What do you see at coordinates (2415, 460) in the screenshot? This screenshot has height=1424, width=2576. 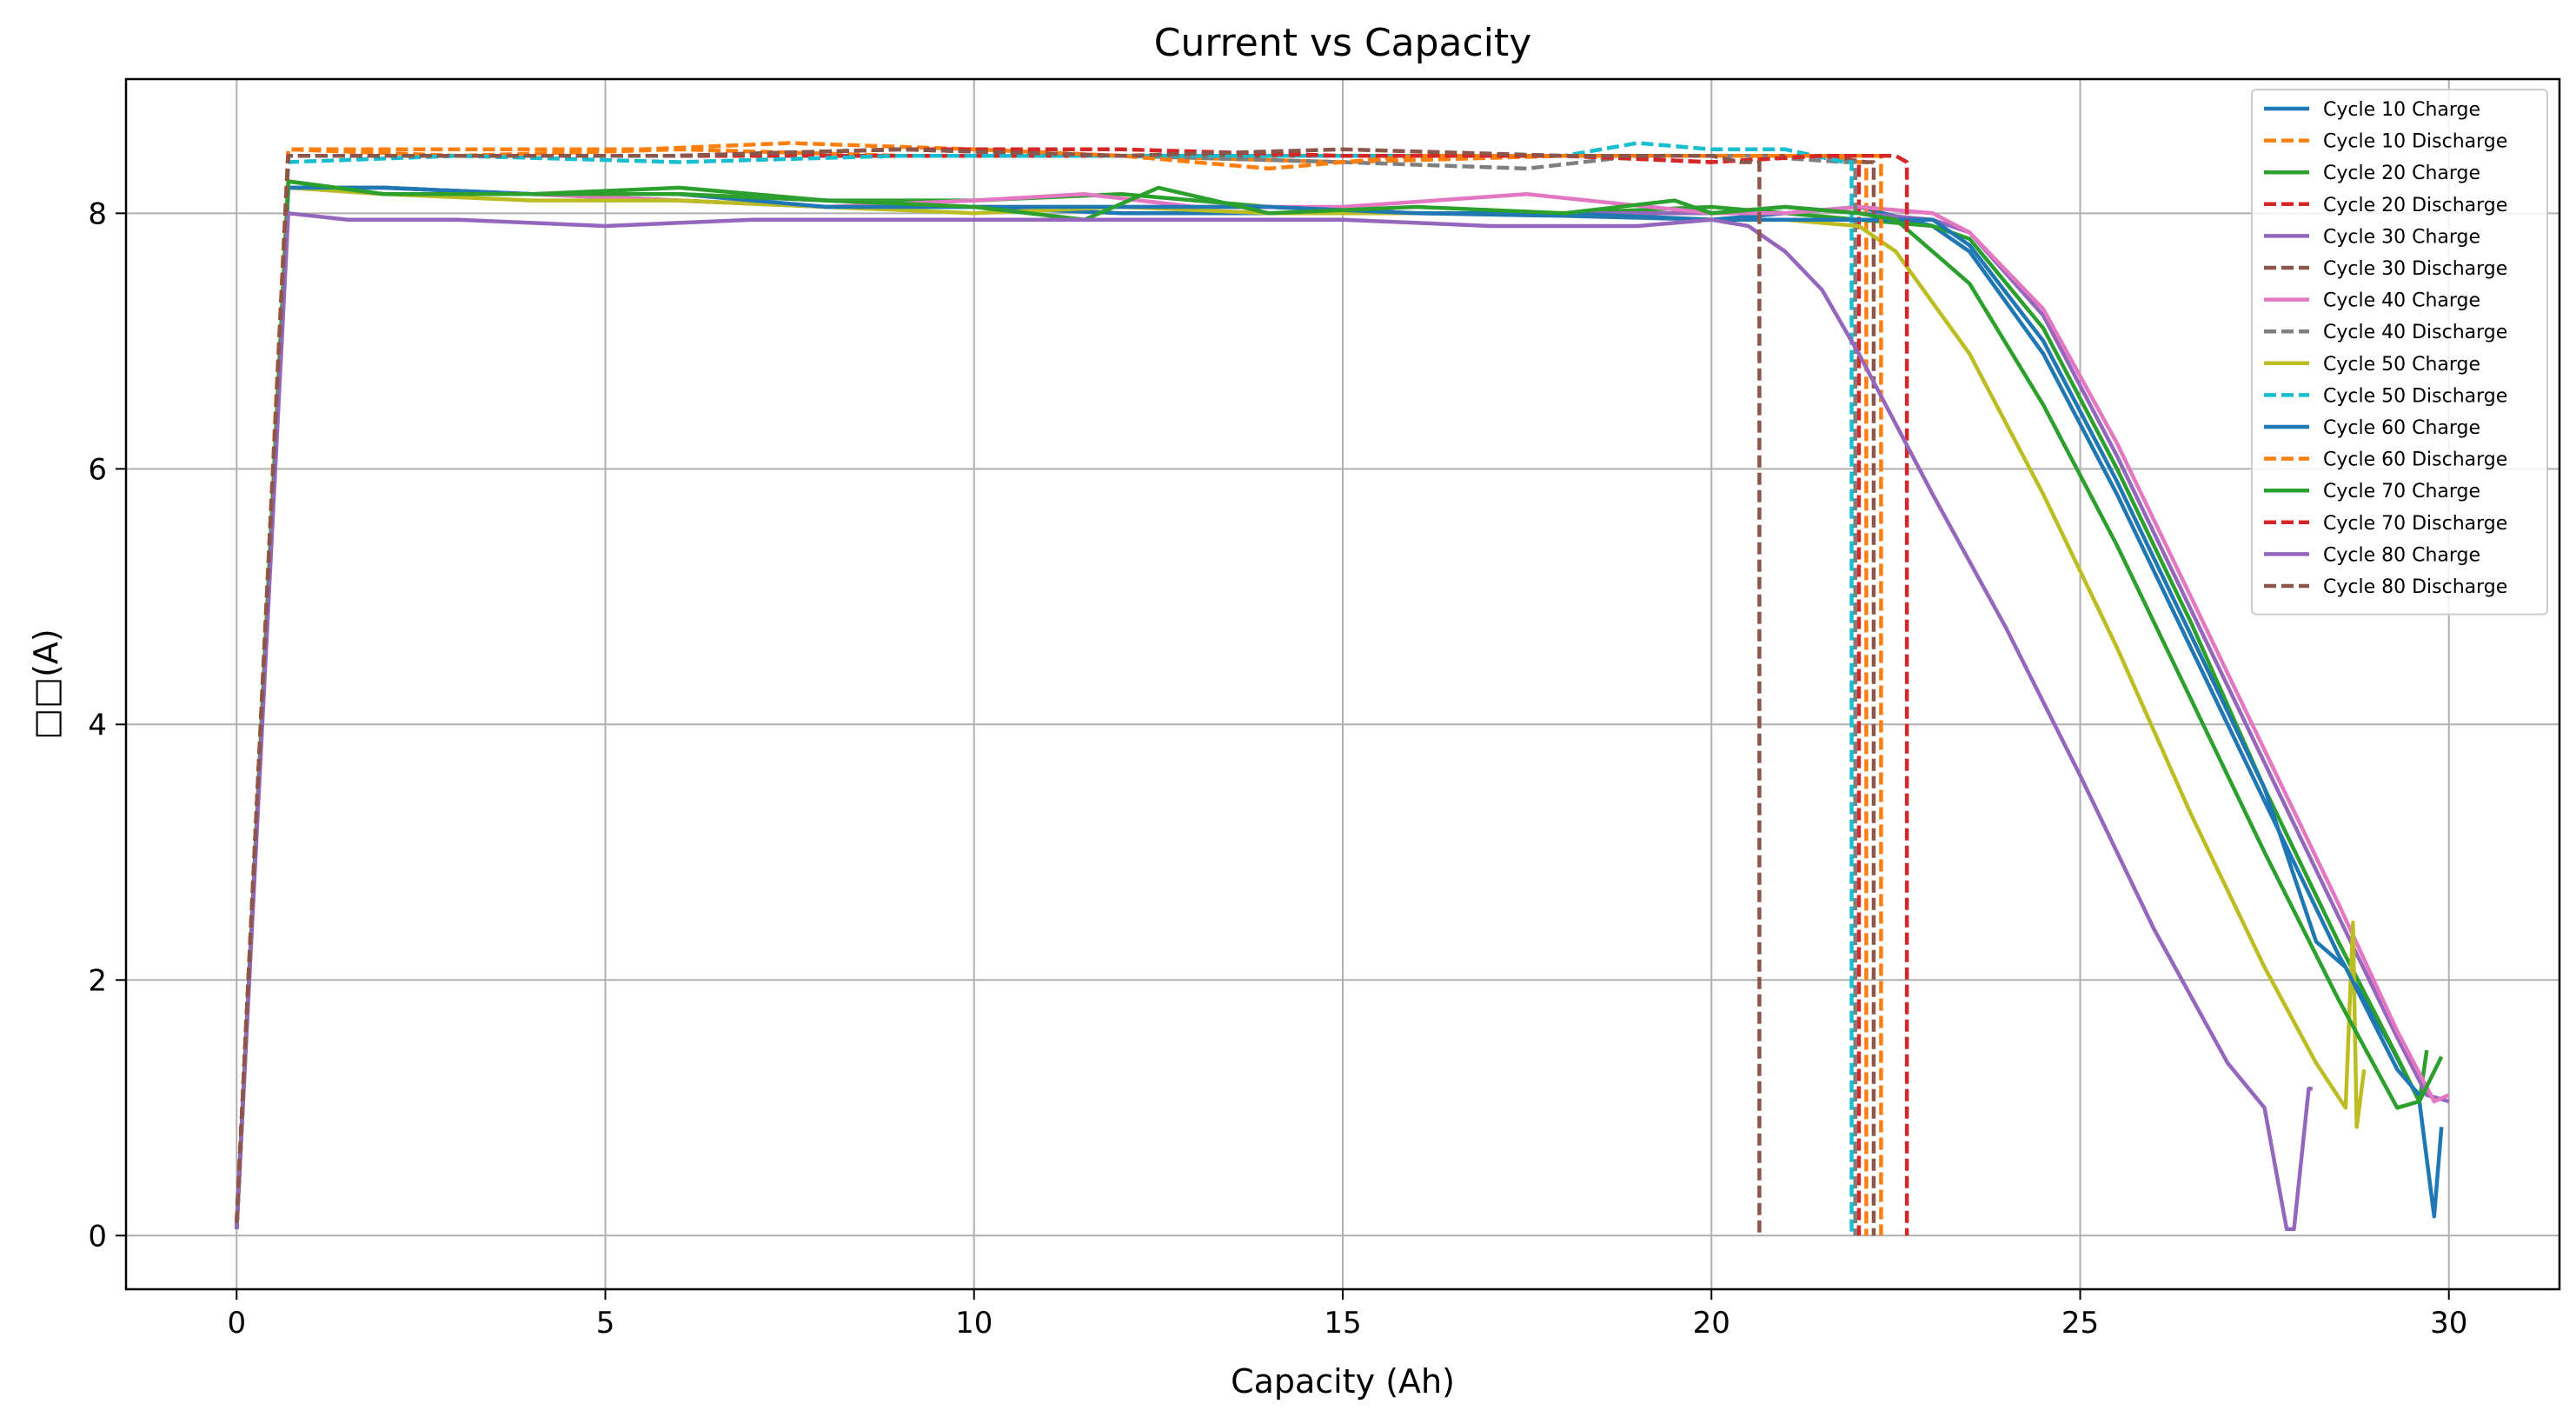 I see `legend-label: Cycle 60 Discharge` at bounding box center [2415, 460].